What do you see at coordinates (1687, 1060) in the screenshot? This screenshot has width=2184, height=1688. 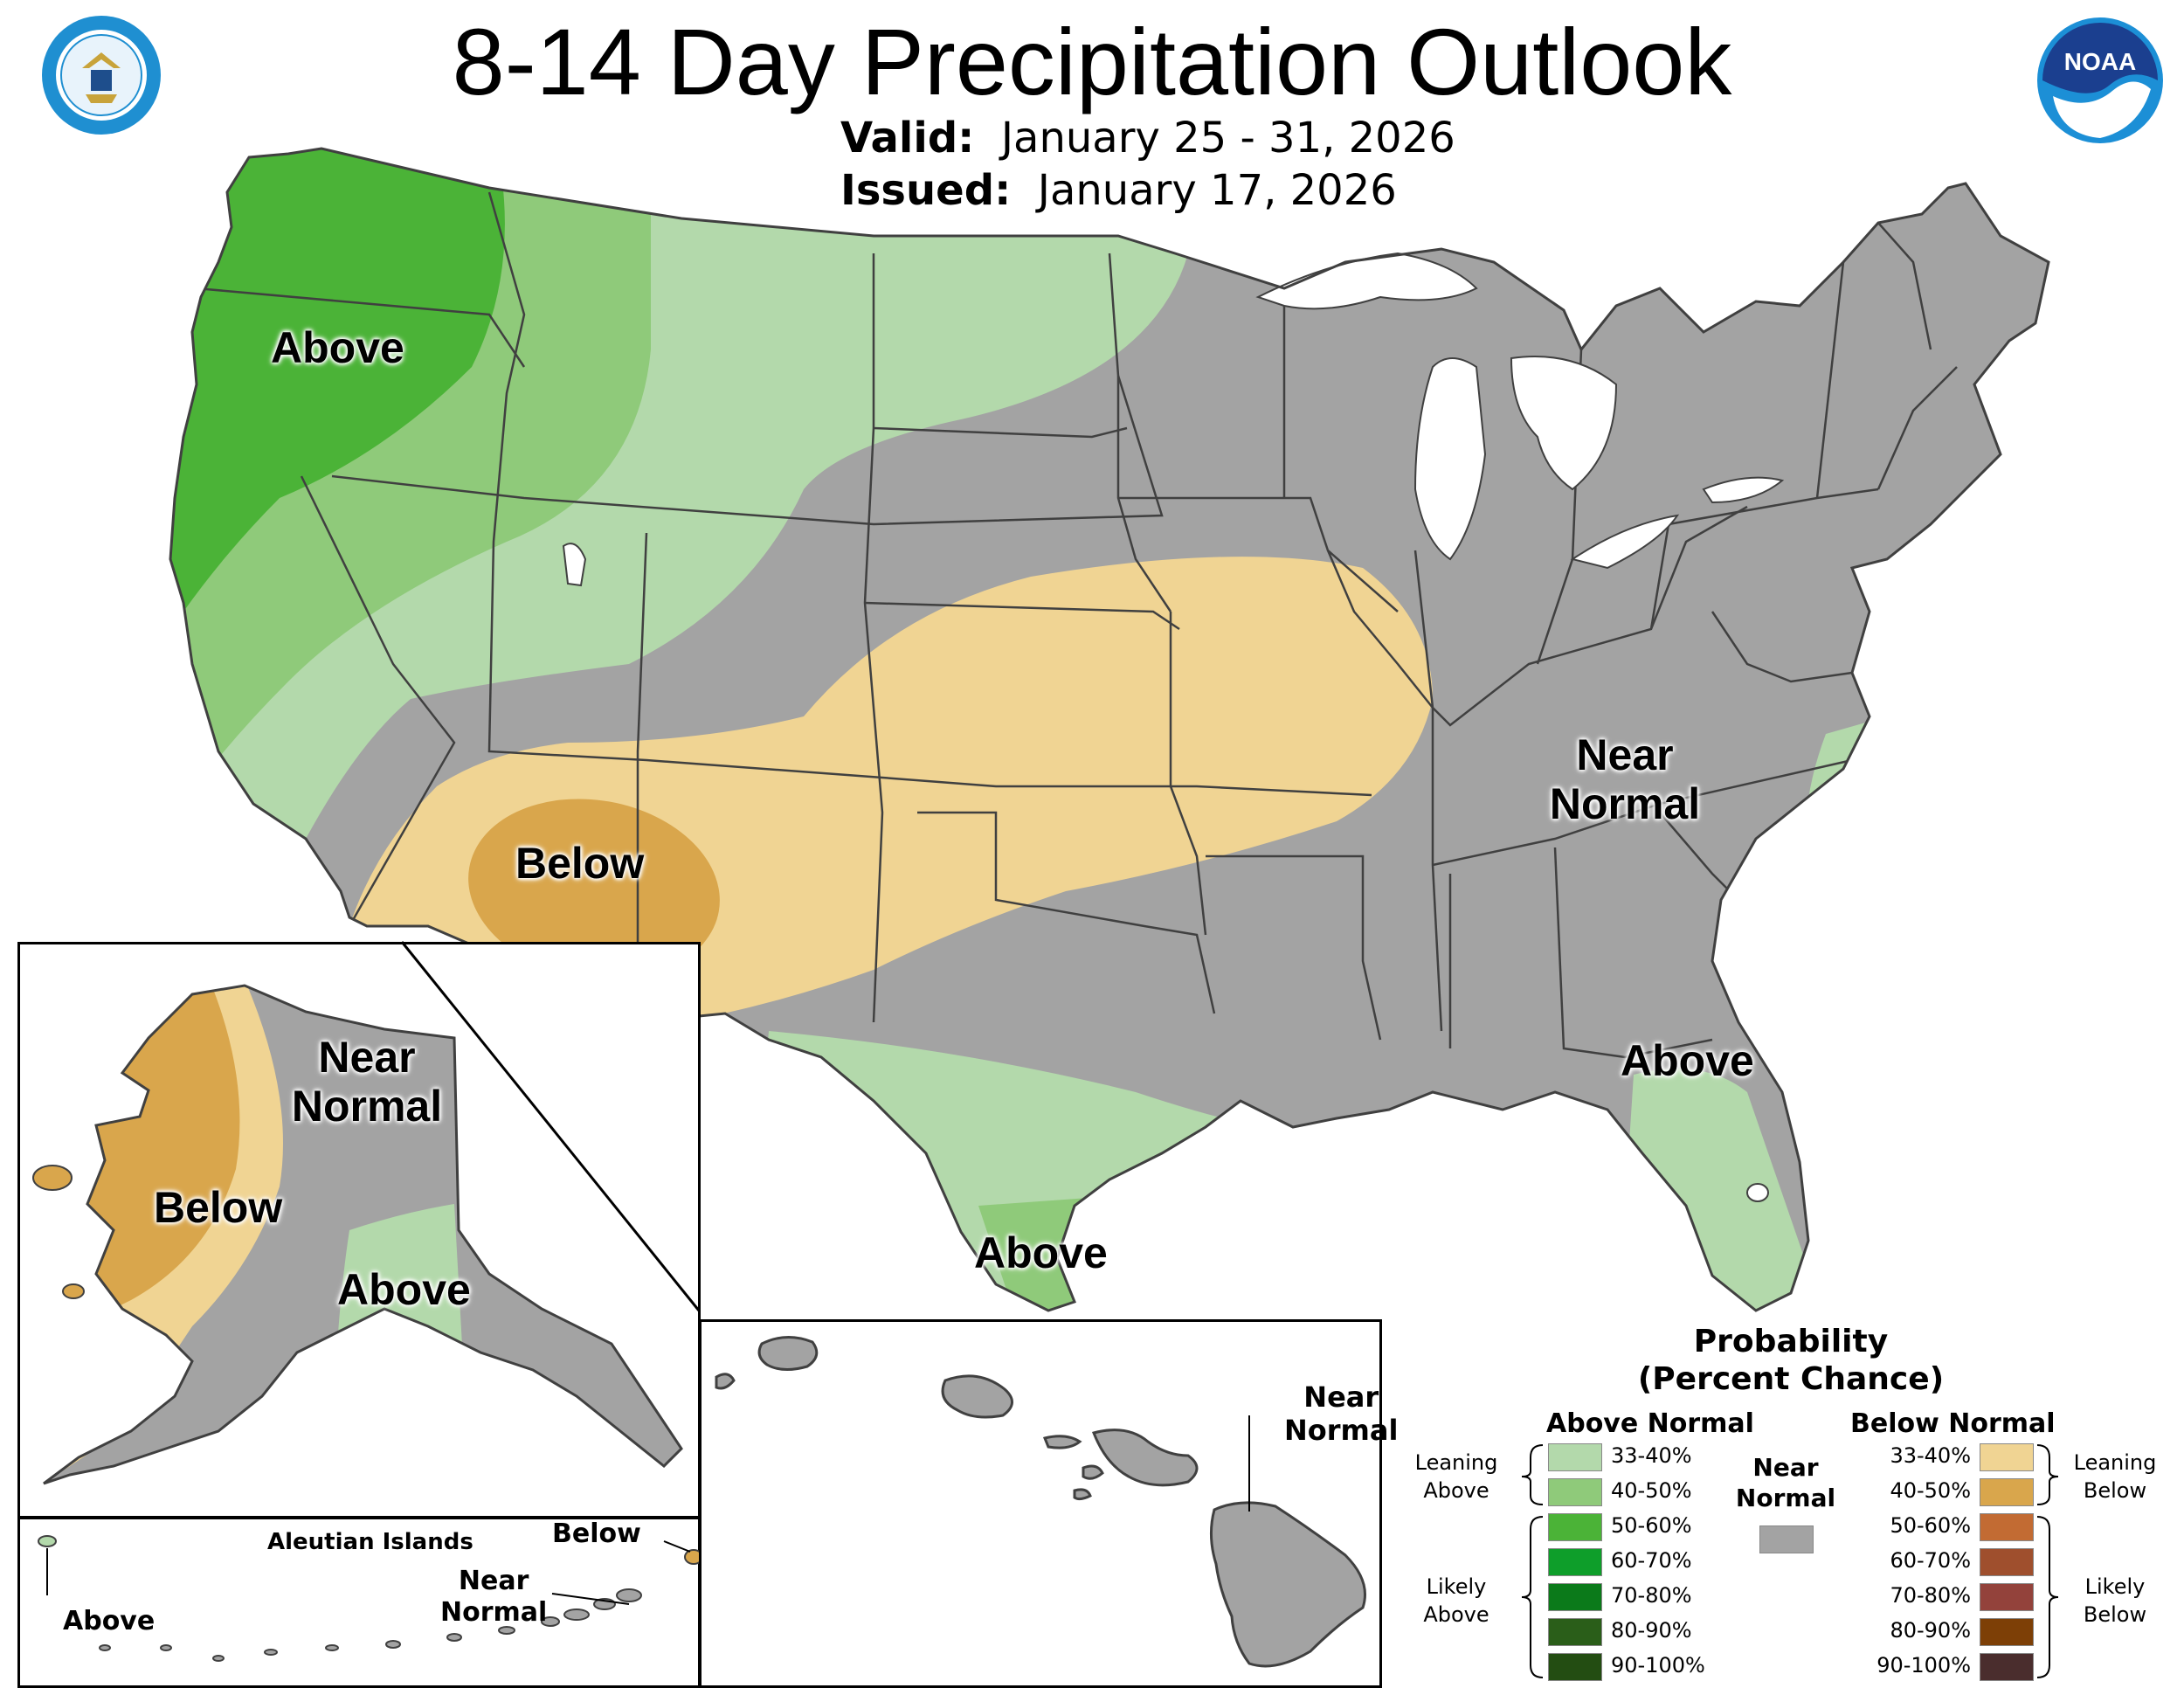 I see `florida-above-label: Above` at bounding box center [1687, 1060].